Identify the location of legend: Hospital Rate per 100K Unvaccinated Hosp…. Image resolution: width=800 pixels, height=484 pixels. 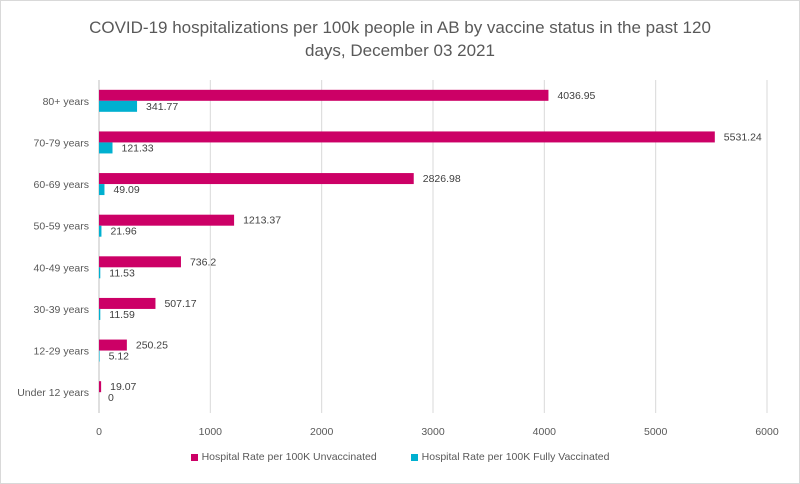
(400, 457).